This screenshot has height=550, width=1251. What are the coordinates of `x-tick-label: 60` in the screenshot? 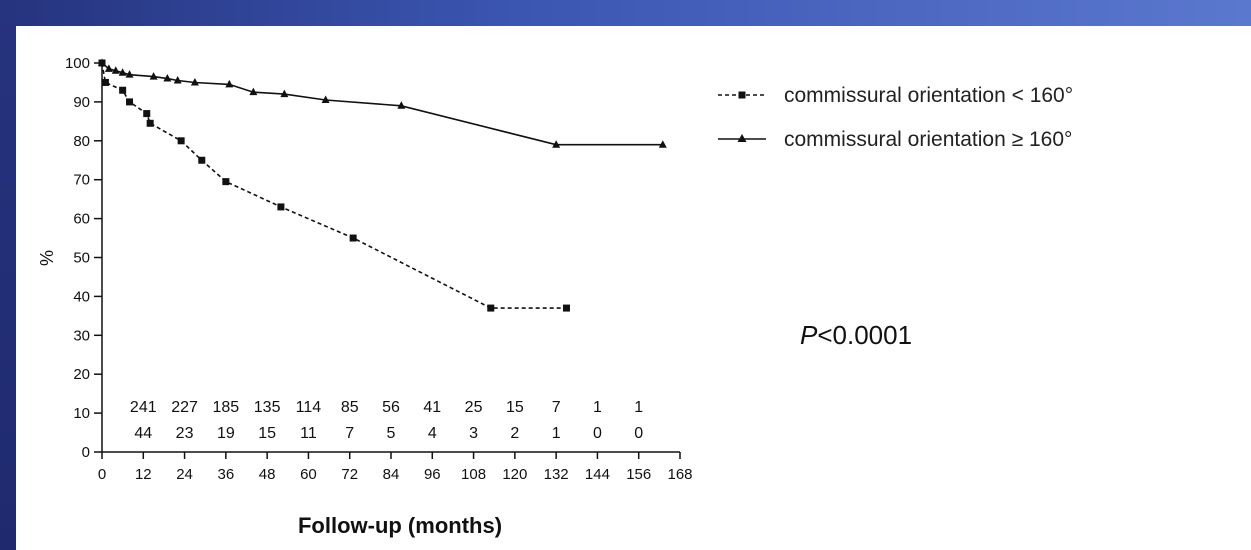 It's located at (308, 474).